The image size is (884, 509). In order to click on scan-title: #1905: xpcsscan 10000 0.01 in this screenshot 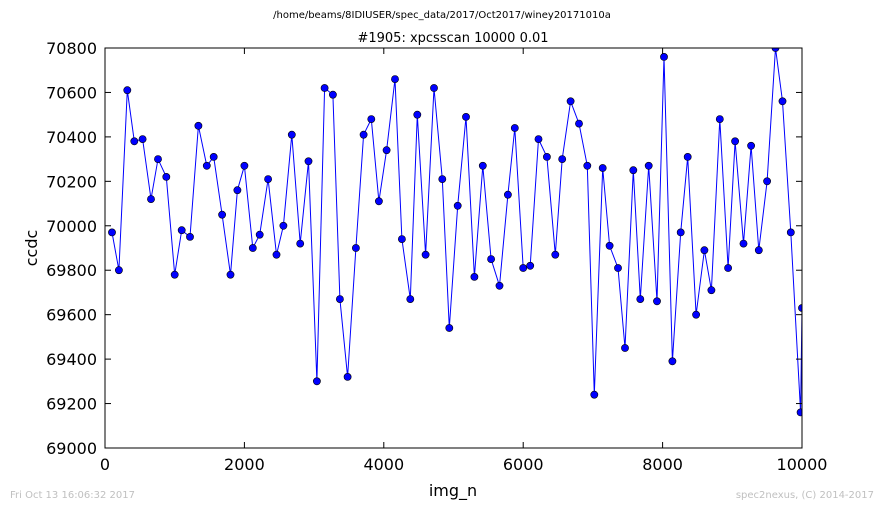, I will do `click(452, 38)`.